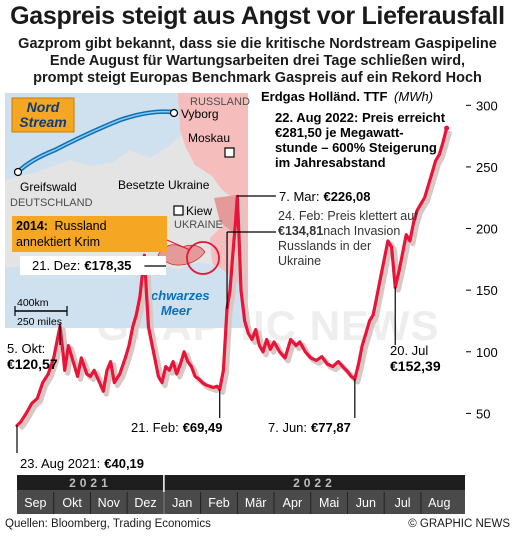  What do you see at coordinates (482, 259) in the screenshot?
I see `y-axis: 50 100 150 200 250 300` at bounding box center [482, 259].